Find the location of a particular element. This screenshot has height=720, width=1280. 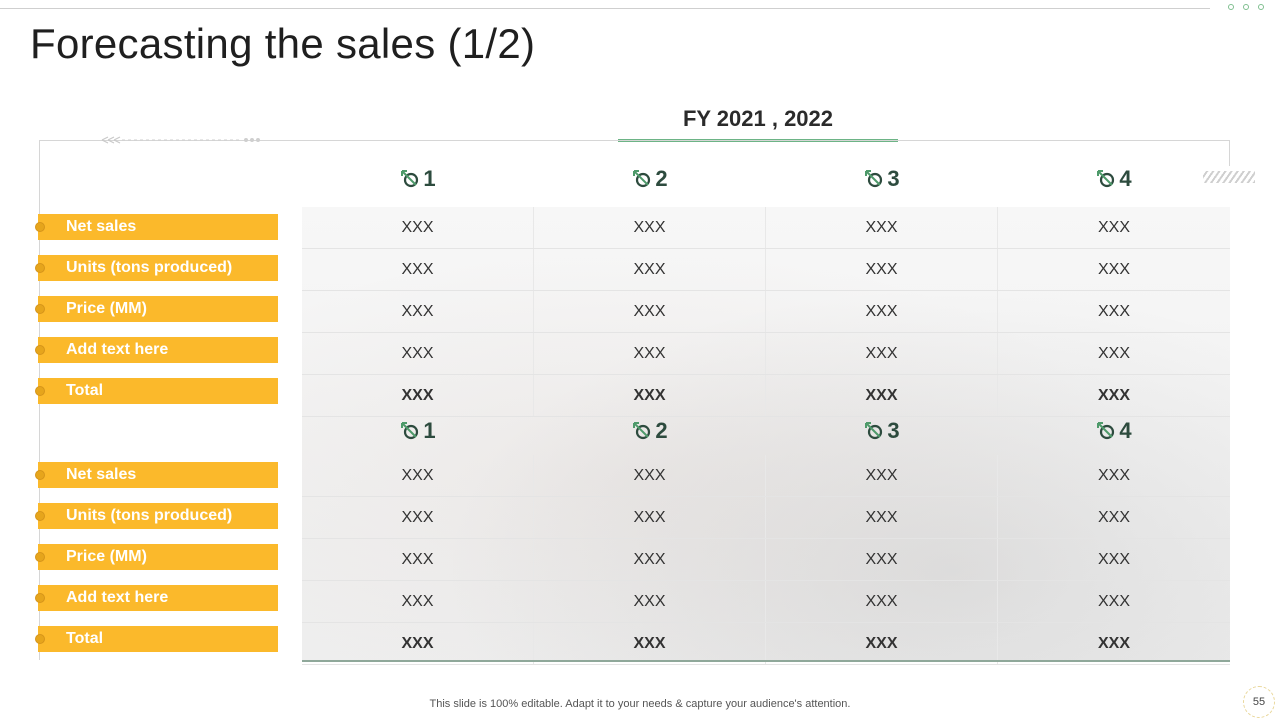

row-label-text: Price (MM) is located at coordinates (106, 556).